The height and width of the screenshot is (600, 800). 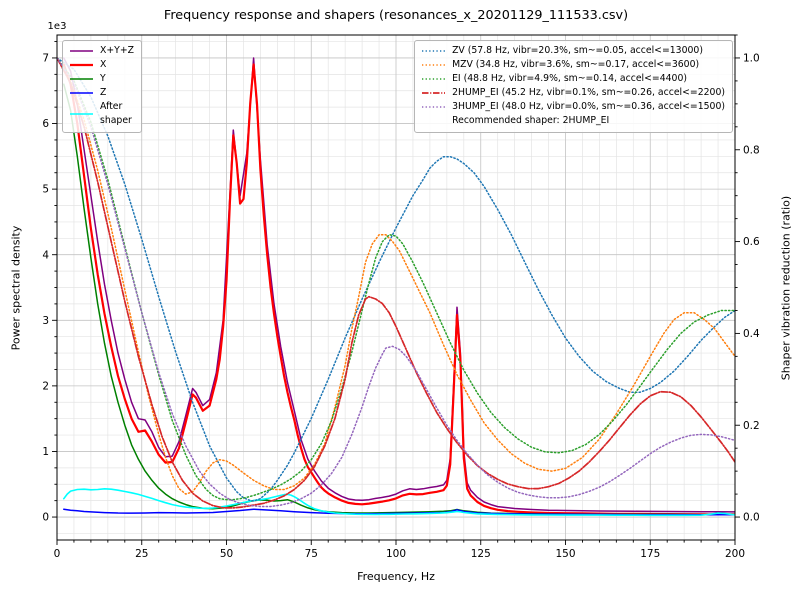 I want to click on legend-psd: X+Y+Z X Y Z After shaper, so click(x=102, y=86).